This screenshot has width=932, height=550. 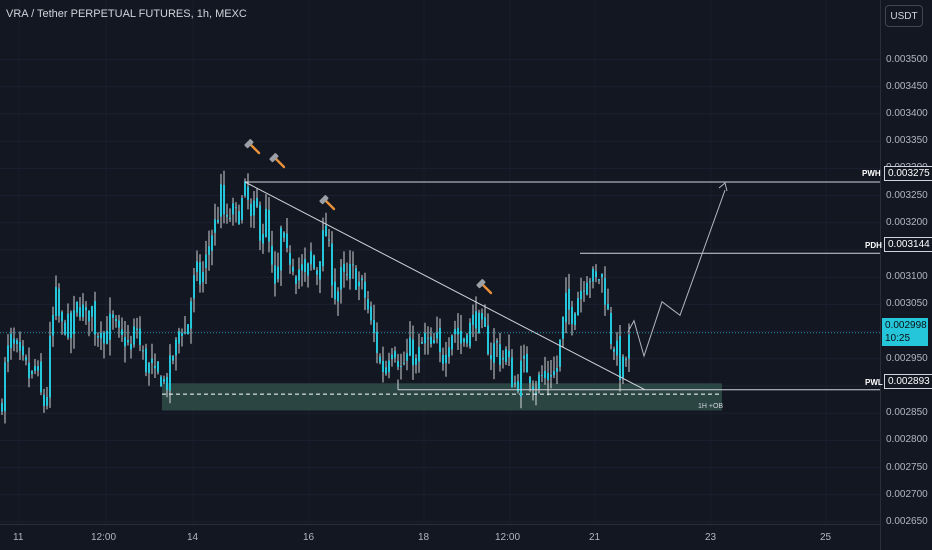 What do you see at coordinates (126, 14) in the screenshot?
I see `chart-title: VRA / Tether PERPETUAL FUTURES, 1h, MEXC` at bounding box center [126, 14].